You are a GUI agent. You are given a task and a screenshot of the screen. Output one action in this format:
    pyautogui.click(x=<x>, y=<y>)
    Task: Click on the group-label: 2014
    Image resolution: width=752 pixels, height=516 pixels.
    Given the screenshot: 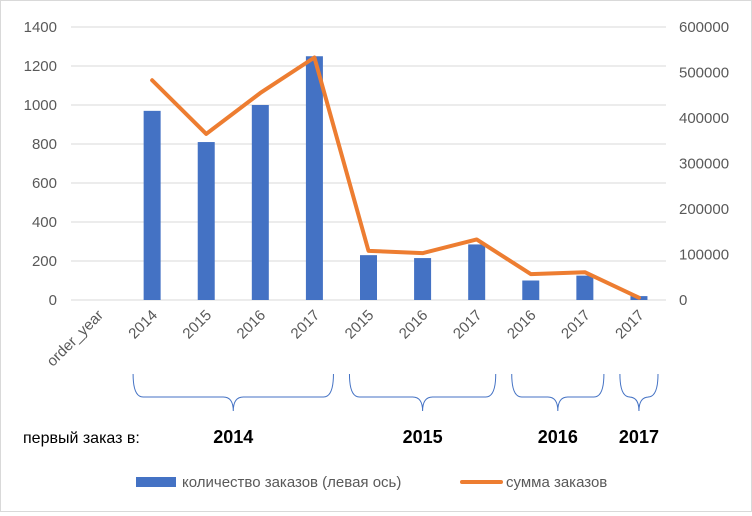 What is the action you would take?
    pyautogui.click(x=233, y=437)
    